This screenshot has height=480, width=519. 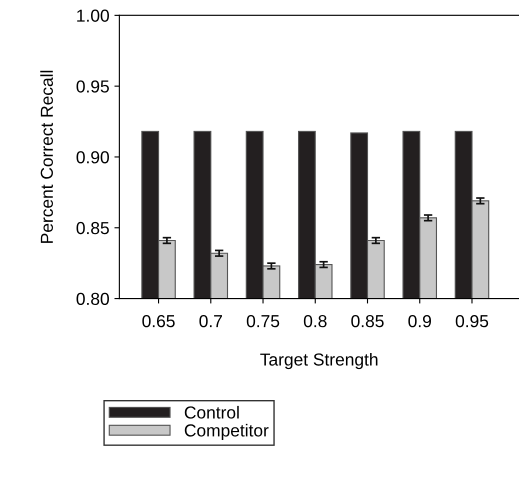 I want to click on x-tick-label: 0.75, so click(x=263, y=321).